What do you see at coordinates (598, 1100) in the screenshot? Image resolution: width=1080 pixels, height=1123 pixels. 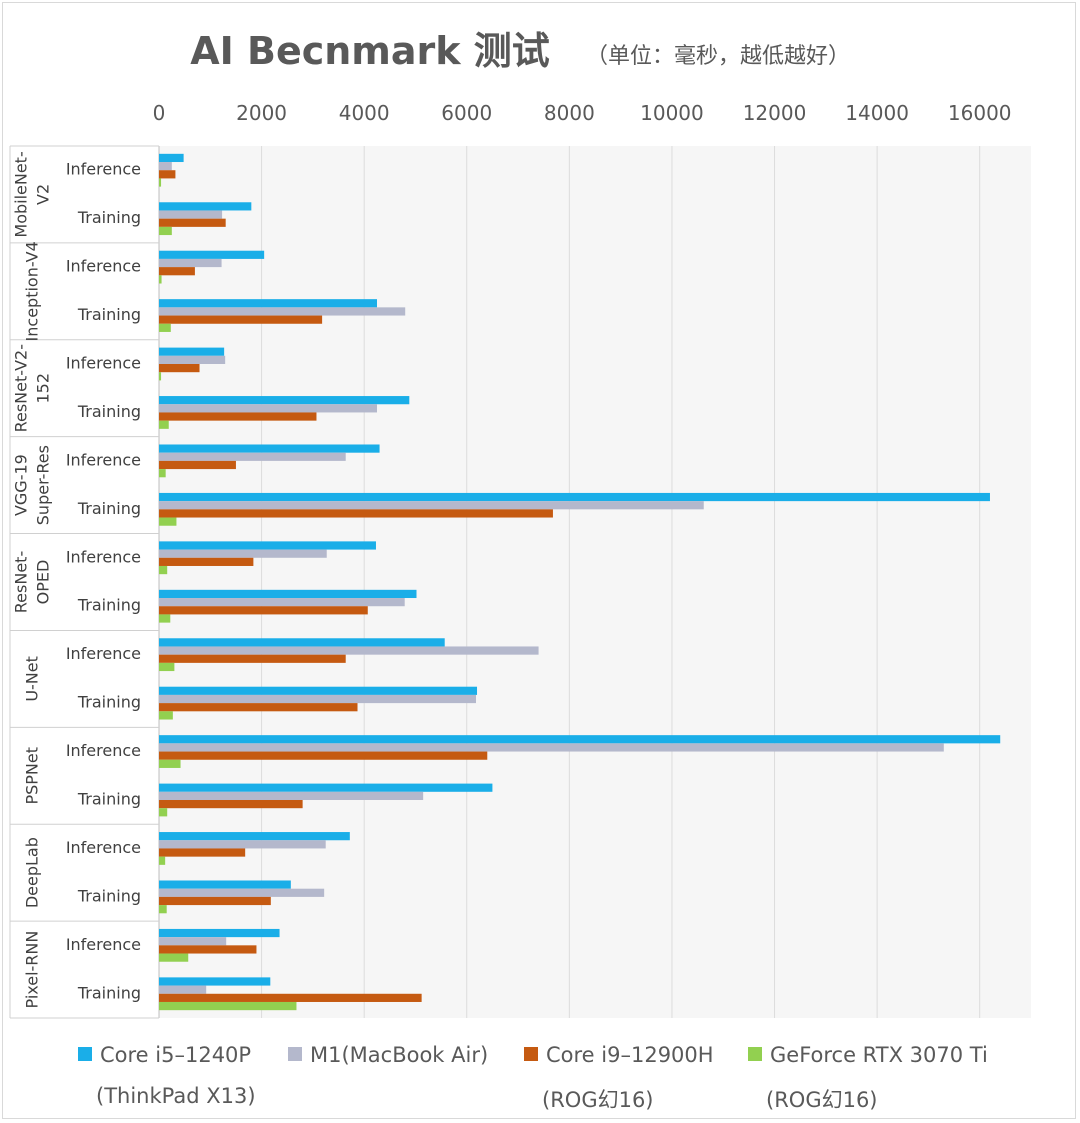 I see `legend-sublabel: (ROG幻16)` at bounding box center [598, 1100].